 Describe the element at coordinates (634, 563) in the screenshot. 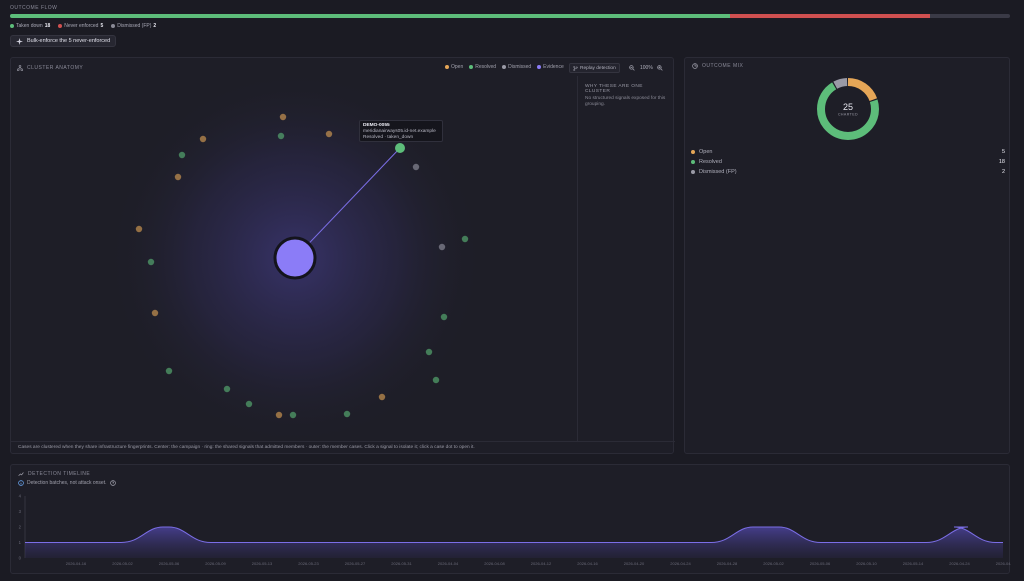

I see `x-tick-label: 2026-04-20` at that location.